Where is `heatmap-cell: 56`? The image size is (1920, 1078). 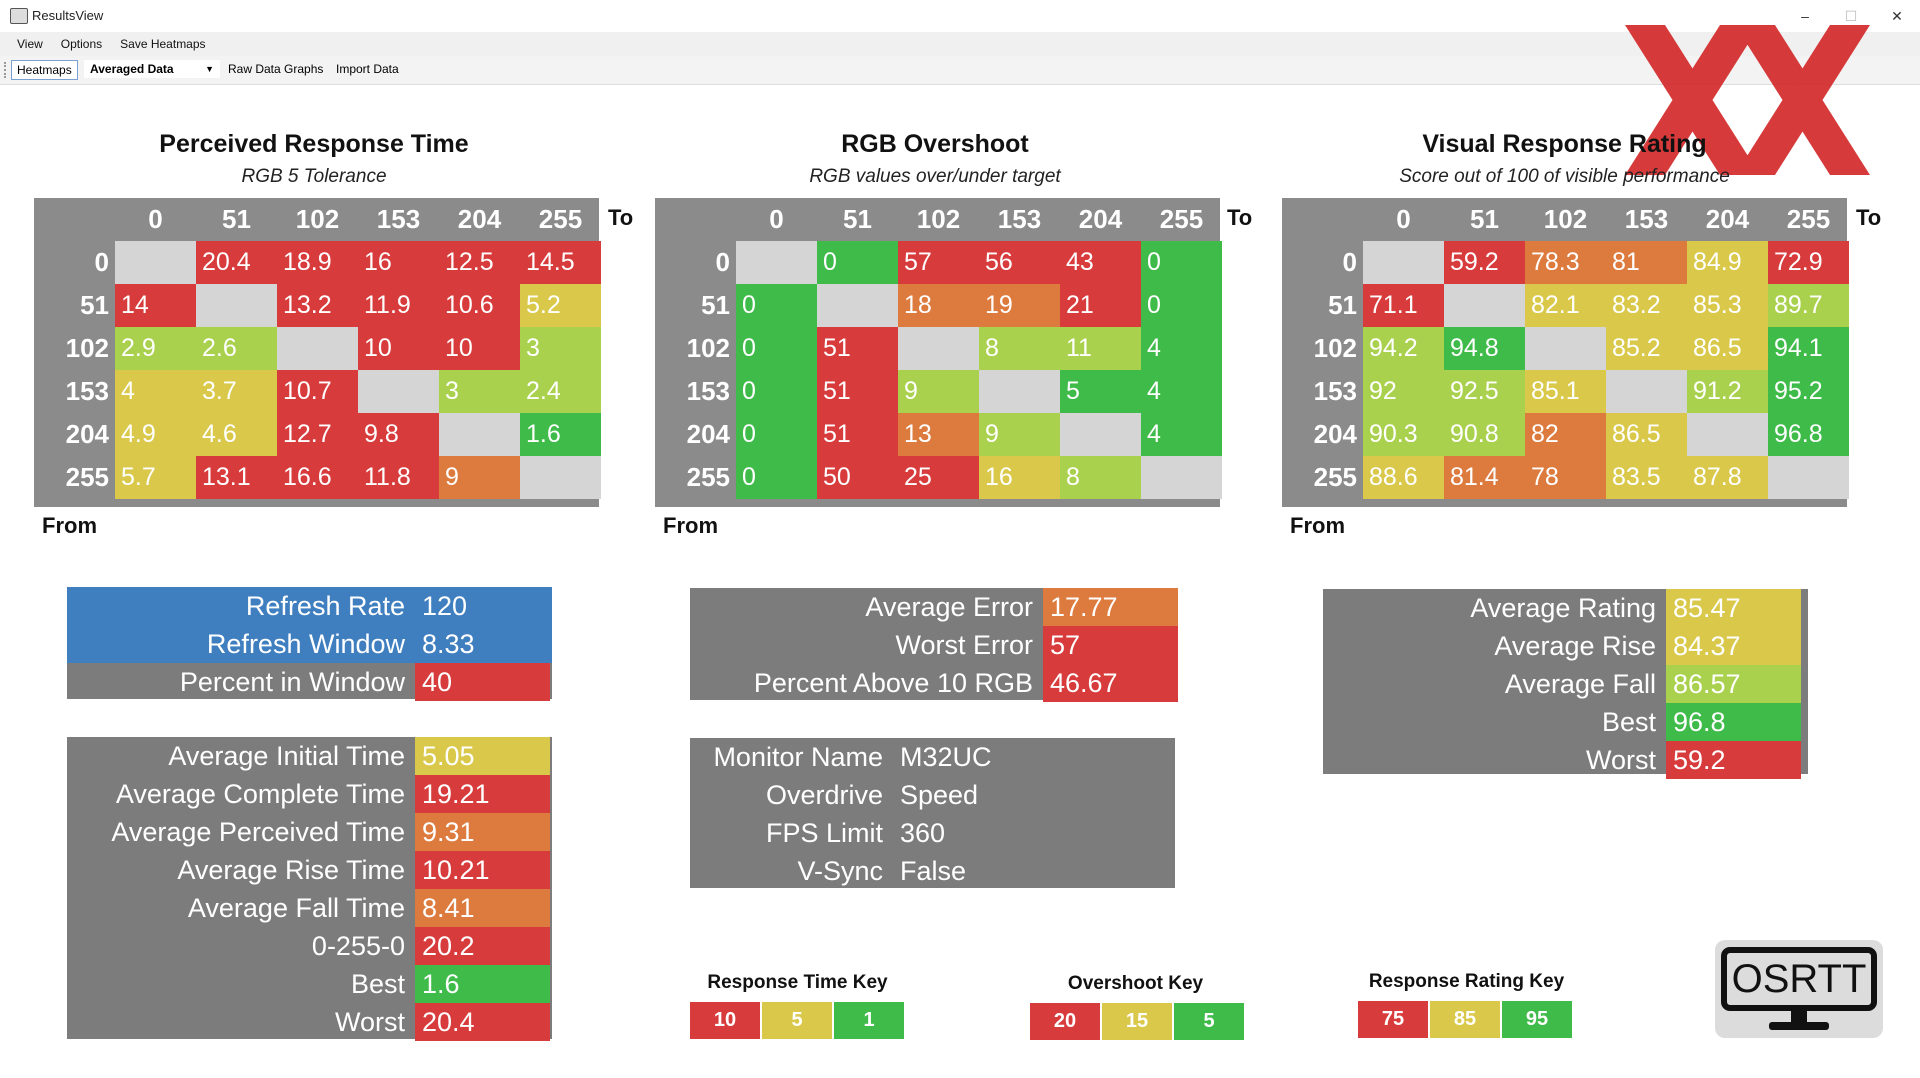 heatmap-cell: 56 is located at coordinates (1019, 262).